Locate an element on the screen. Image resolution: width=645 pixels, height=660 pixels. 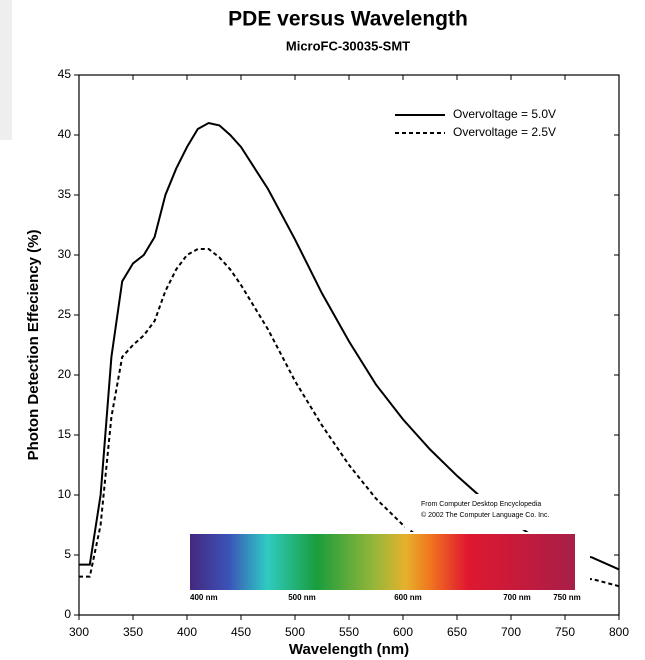
spectrum-label: 600 nm is located at coordinates (408, 597).